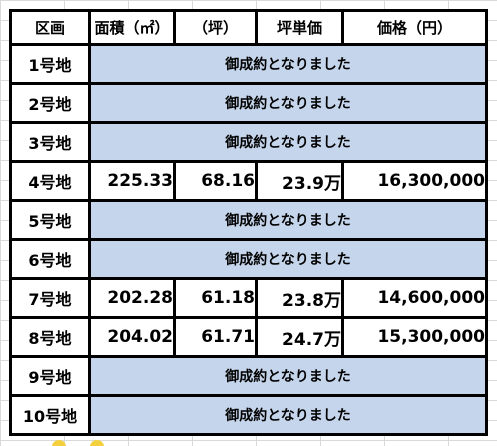 The width and height of the screenshot is (497, 446). I want to click on table-row: 6号地 御成約となりました, so click(248, 259).